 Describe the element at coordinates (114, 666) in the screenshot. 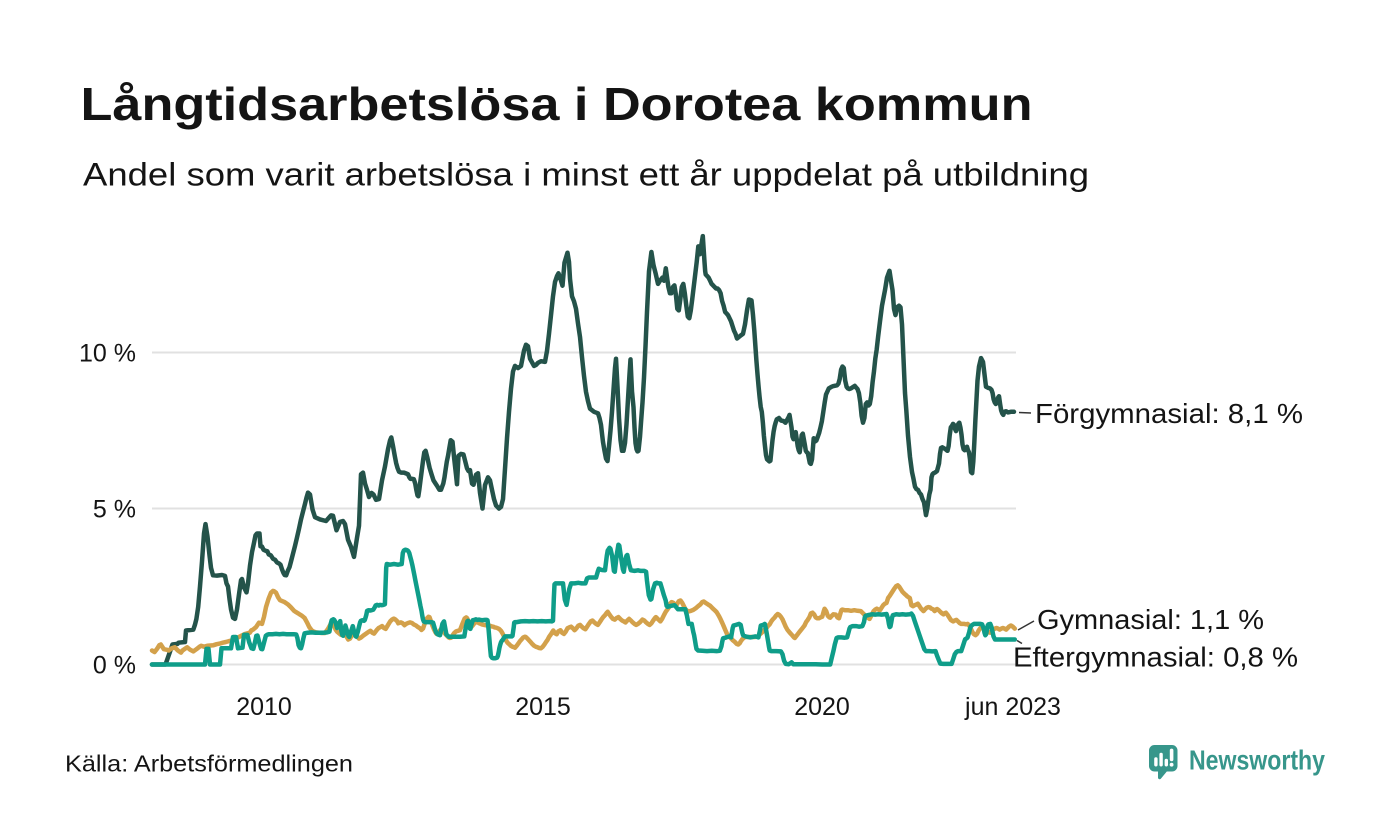

I see `svg-text: 0 %` at that location.